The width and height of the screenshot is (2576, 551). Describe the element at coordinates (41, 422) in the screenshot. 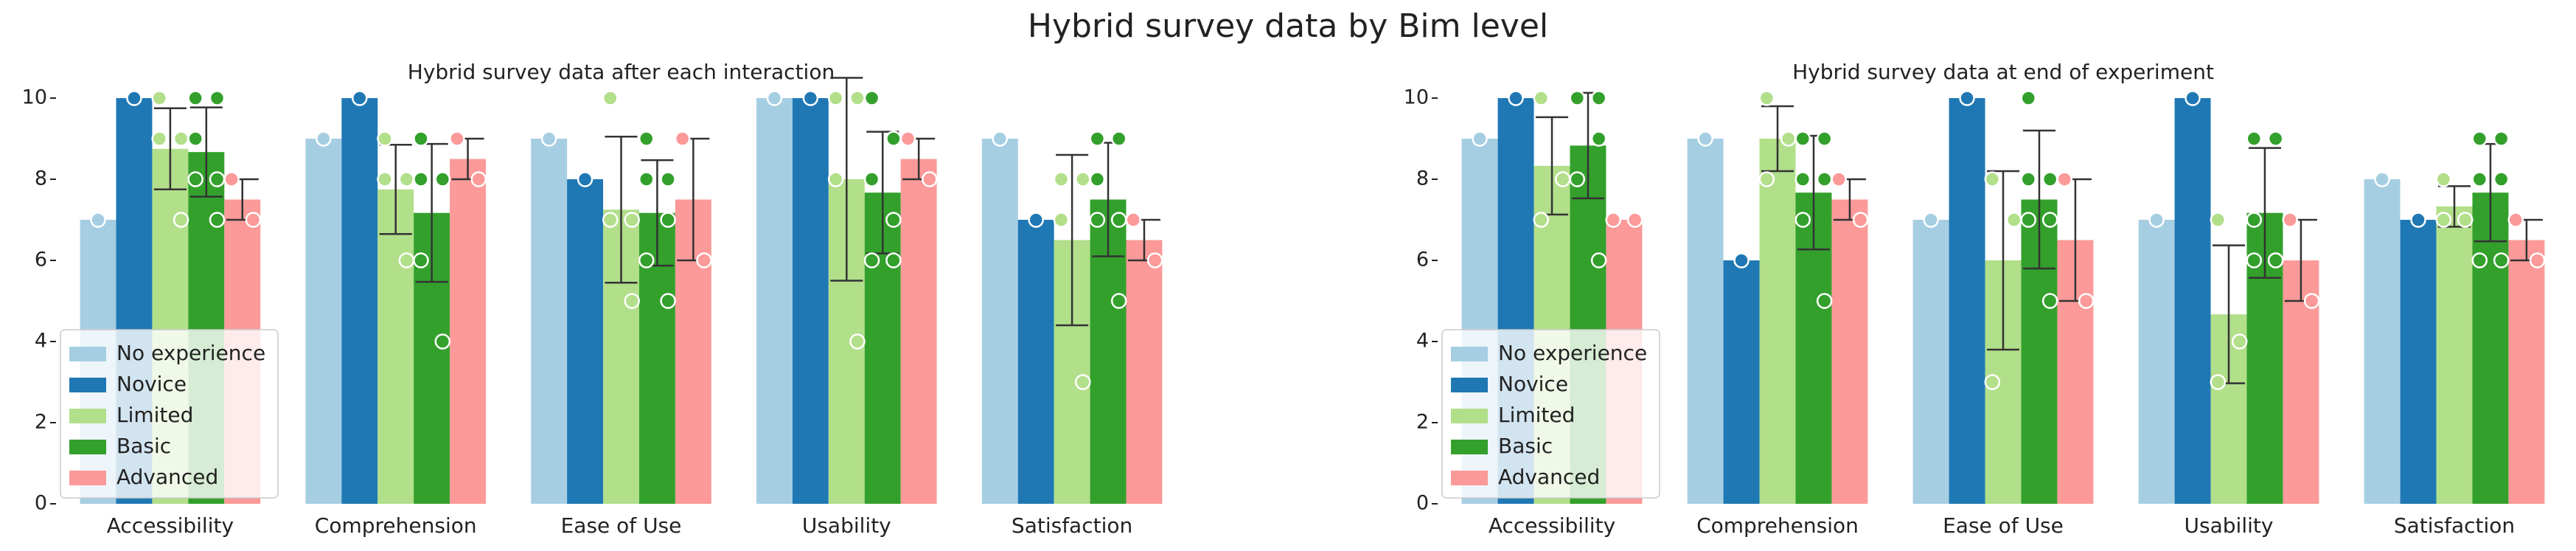

I see `y-tick-label: 2` at that location.